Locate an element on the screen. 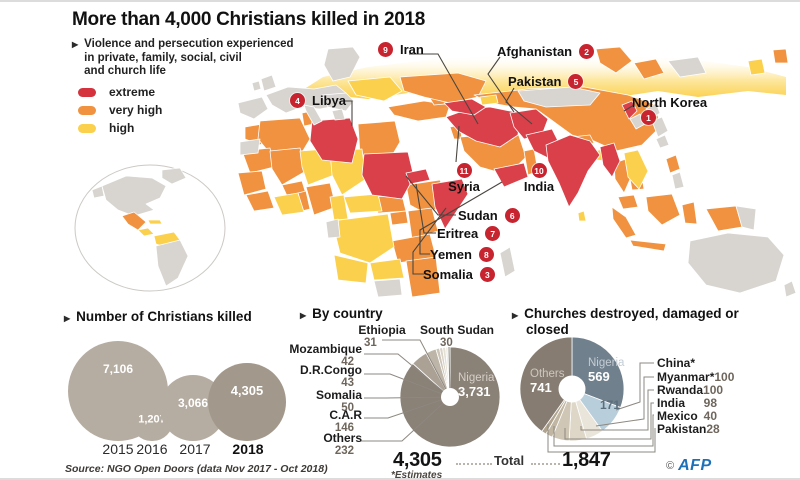  by-country-row-car: C.A.R 146 is located at coordinates (345, 421).